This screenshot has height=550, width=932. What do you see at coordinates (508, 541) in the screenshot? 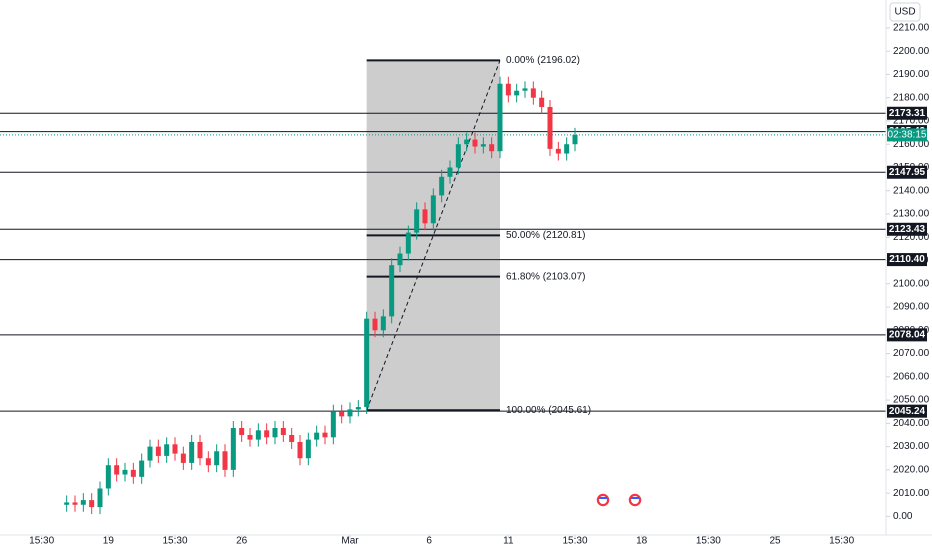
I see `x-tick-label: 11` at bounding box center [508, 541].